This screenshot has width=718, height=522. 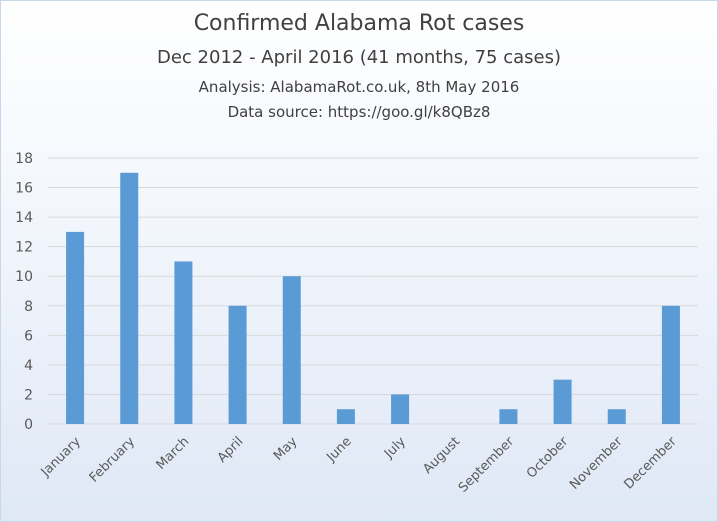 What do you see at coordinates (113, 460) in the screenshot?
I see `x-tick-label: February` at bounding box center [113, 460].